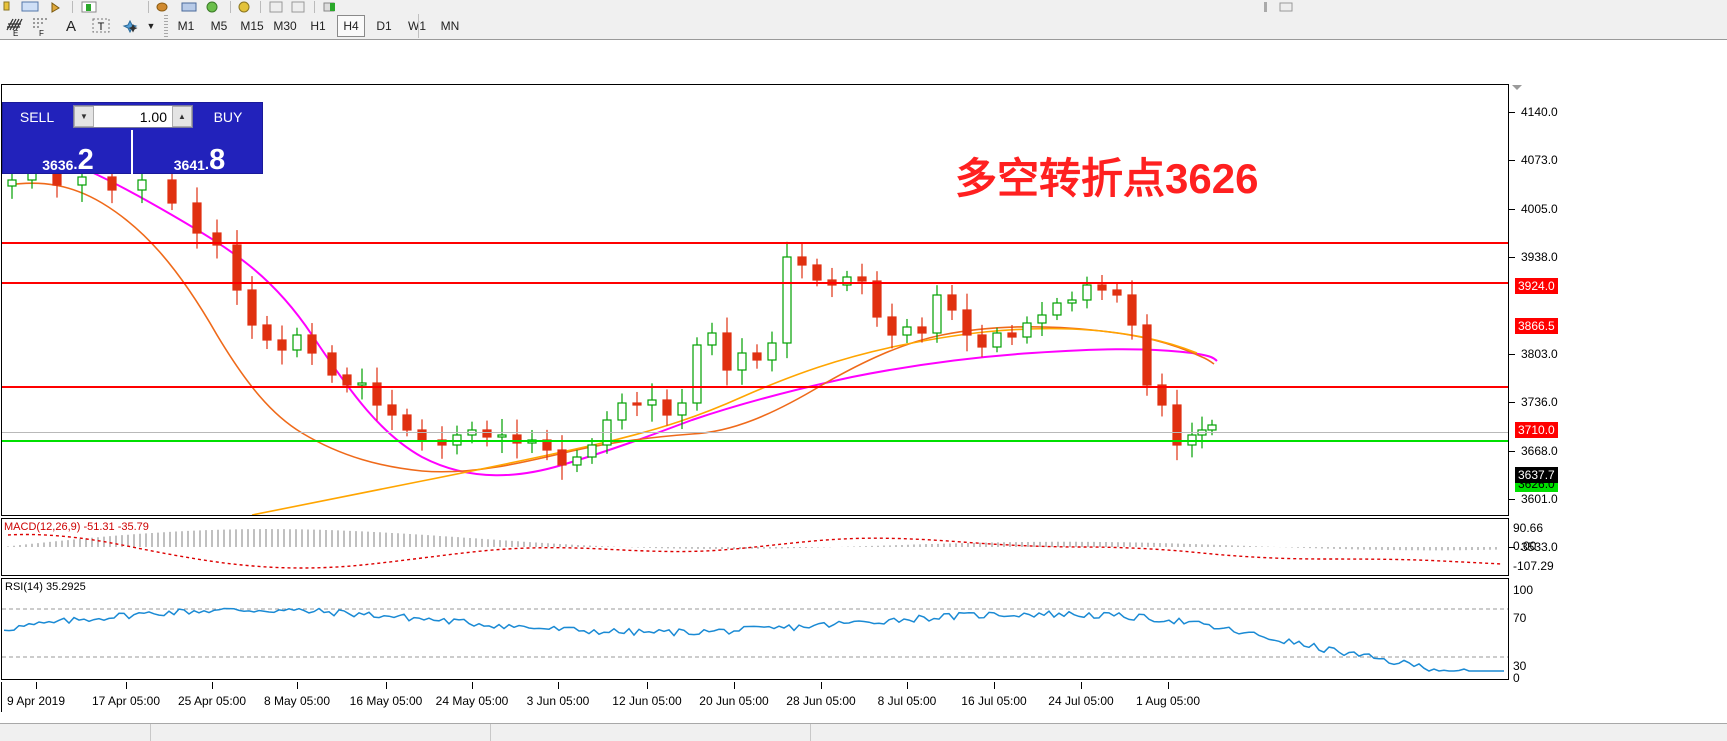 Image resolution: width=1727 pixels, height=741 pixels. Describe the element at coordinates (199, 152) in the screenshot. I see `ask-price: 3641. 8` at that location.